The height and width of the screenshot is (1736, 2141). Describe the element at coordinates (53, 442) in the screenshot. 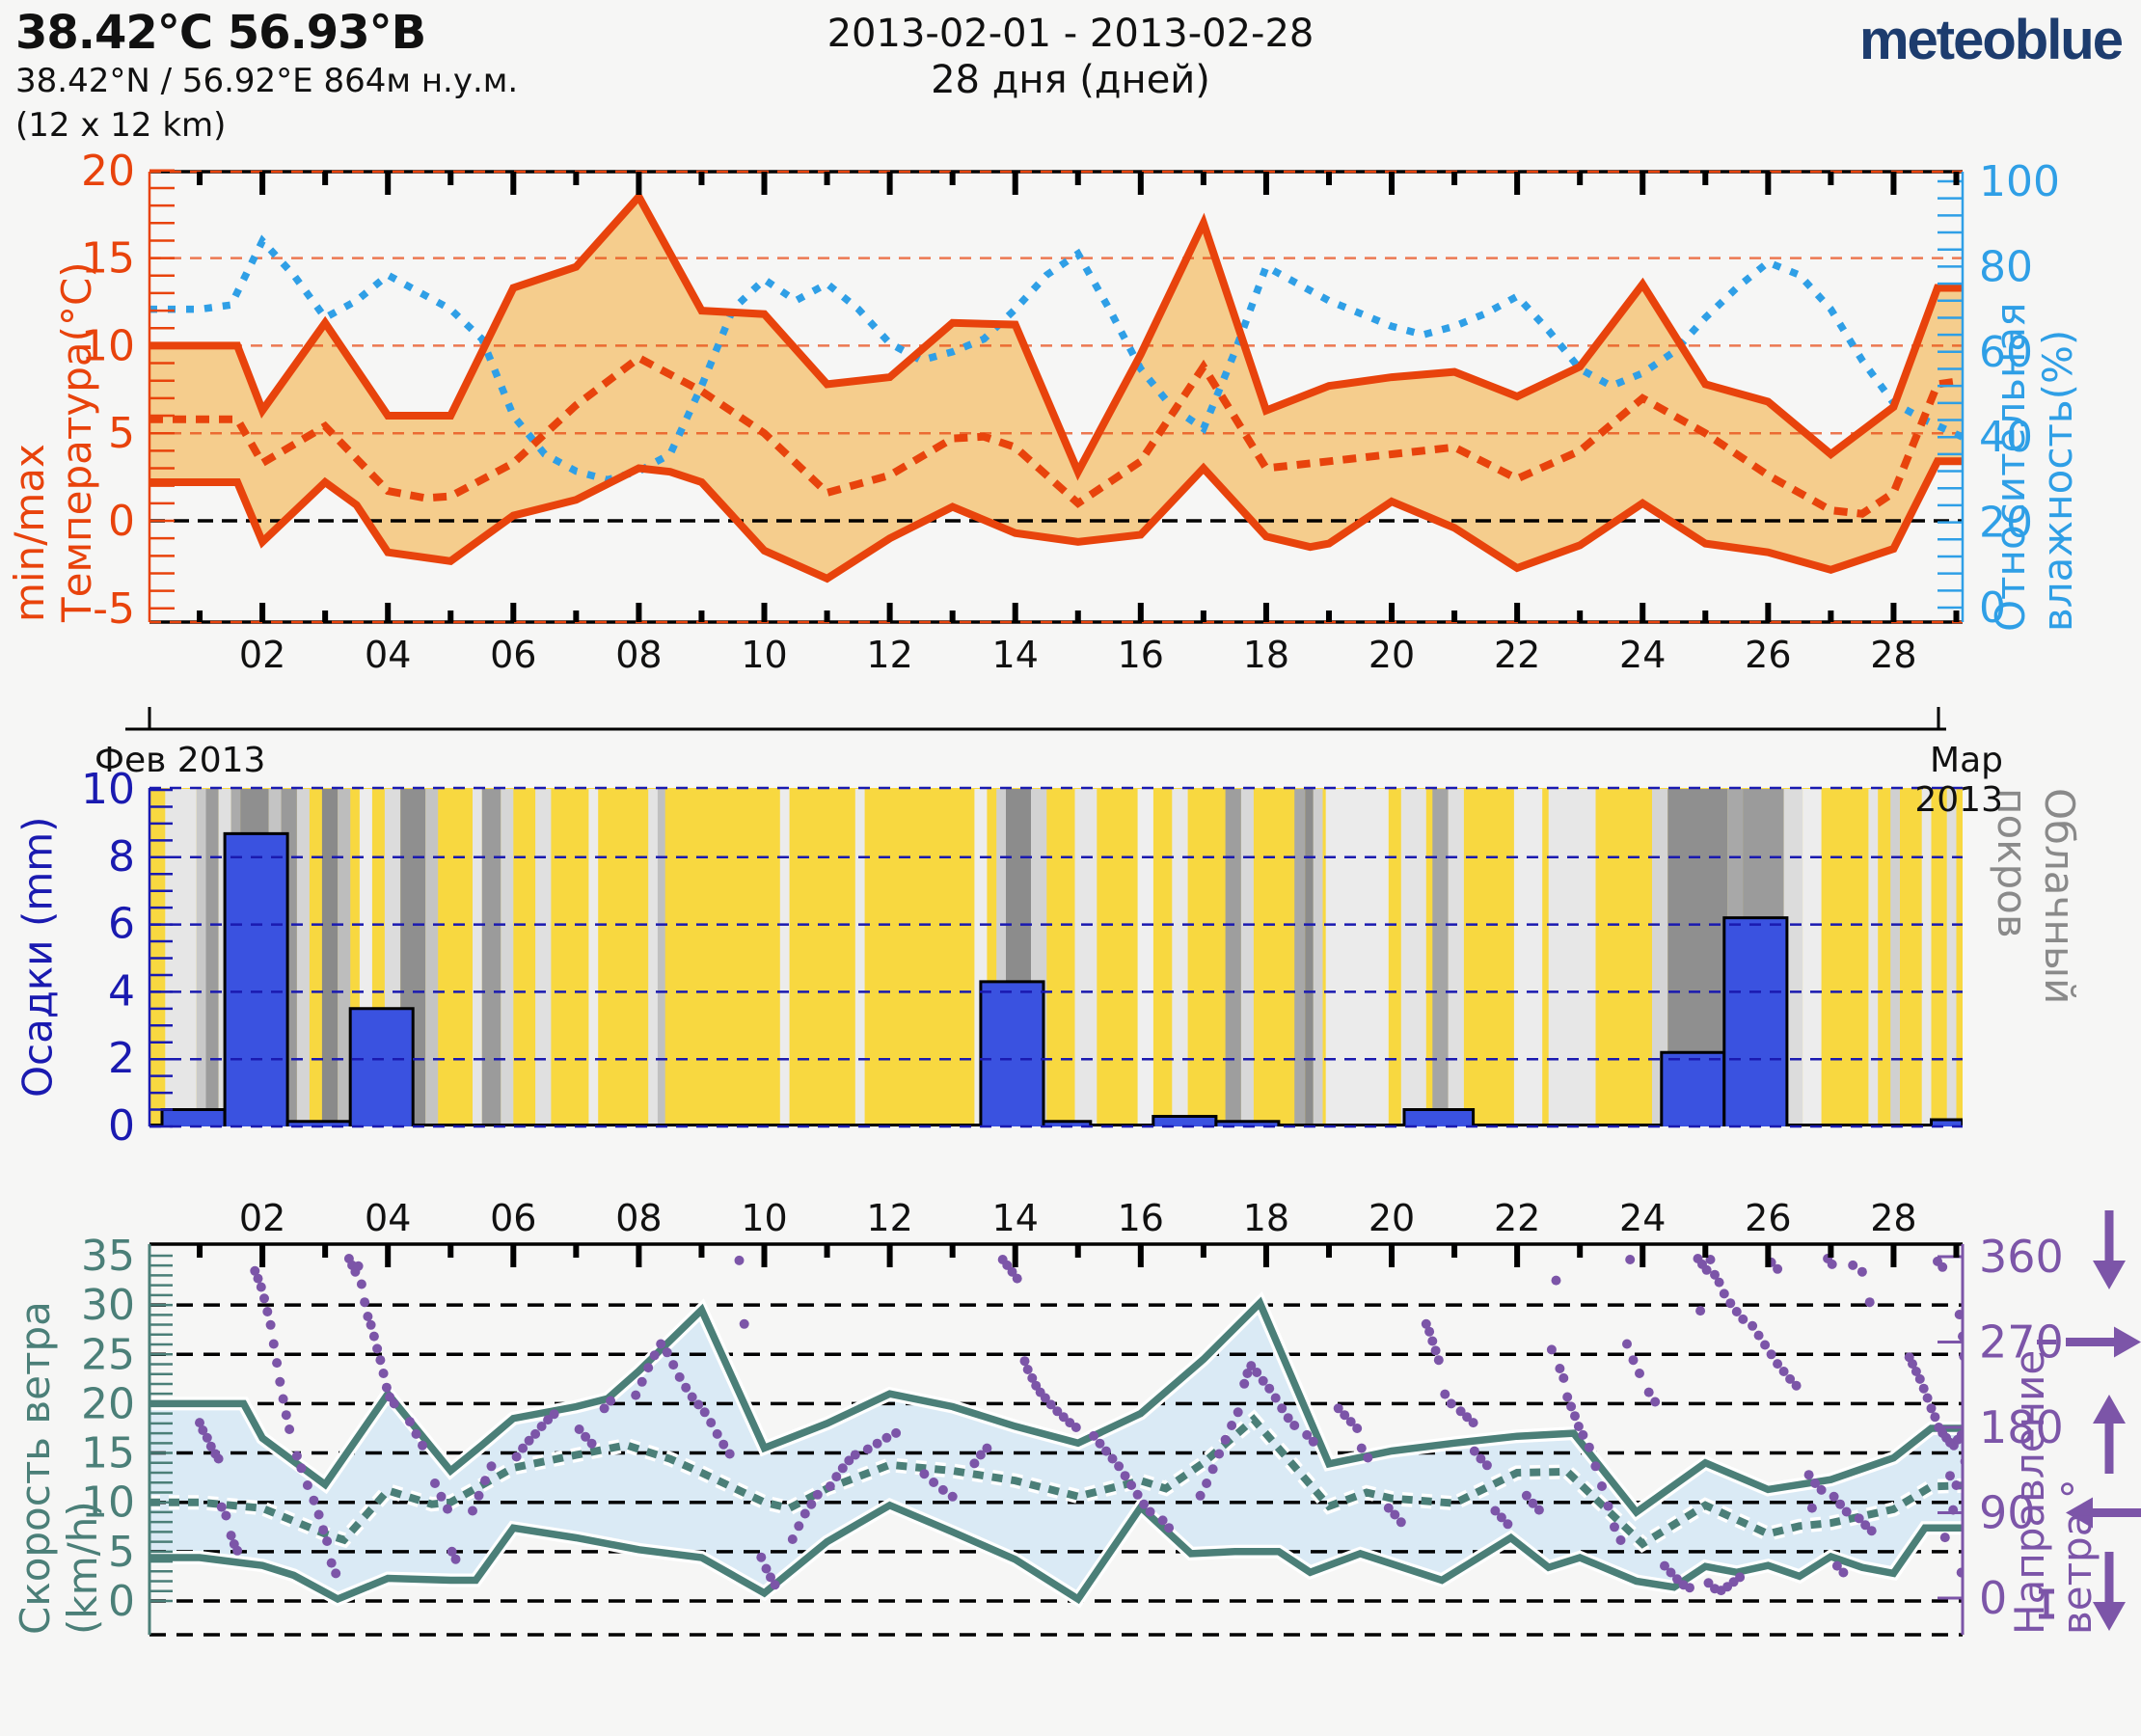

I see `temp-axis-title: min/max Температура(°C)` at that location.